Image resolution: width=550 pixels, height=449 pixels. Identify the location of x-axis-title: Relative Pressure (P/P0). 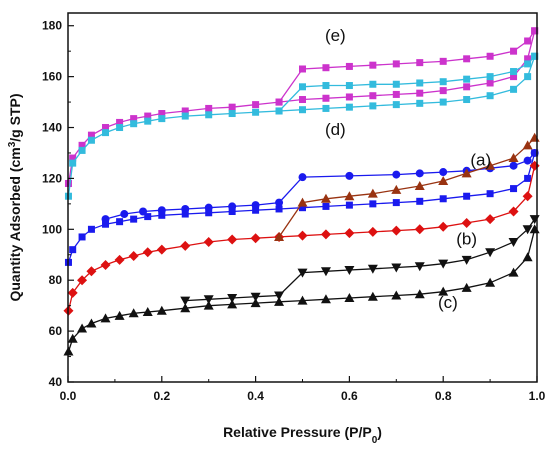
(302, 435).